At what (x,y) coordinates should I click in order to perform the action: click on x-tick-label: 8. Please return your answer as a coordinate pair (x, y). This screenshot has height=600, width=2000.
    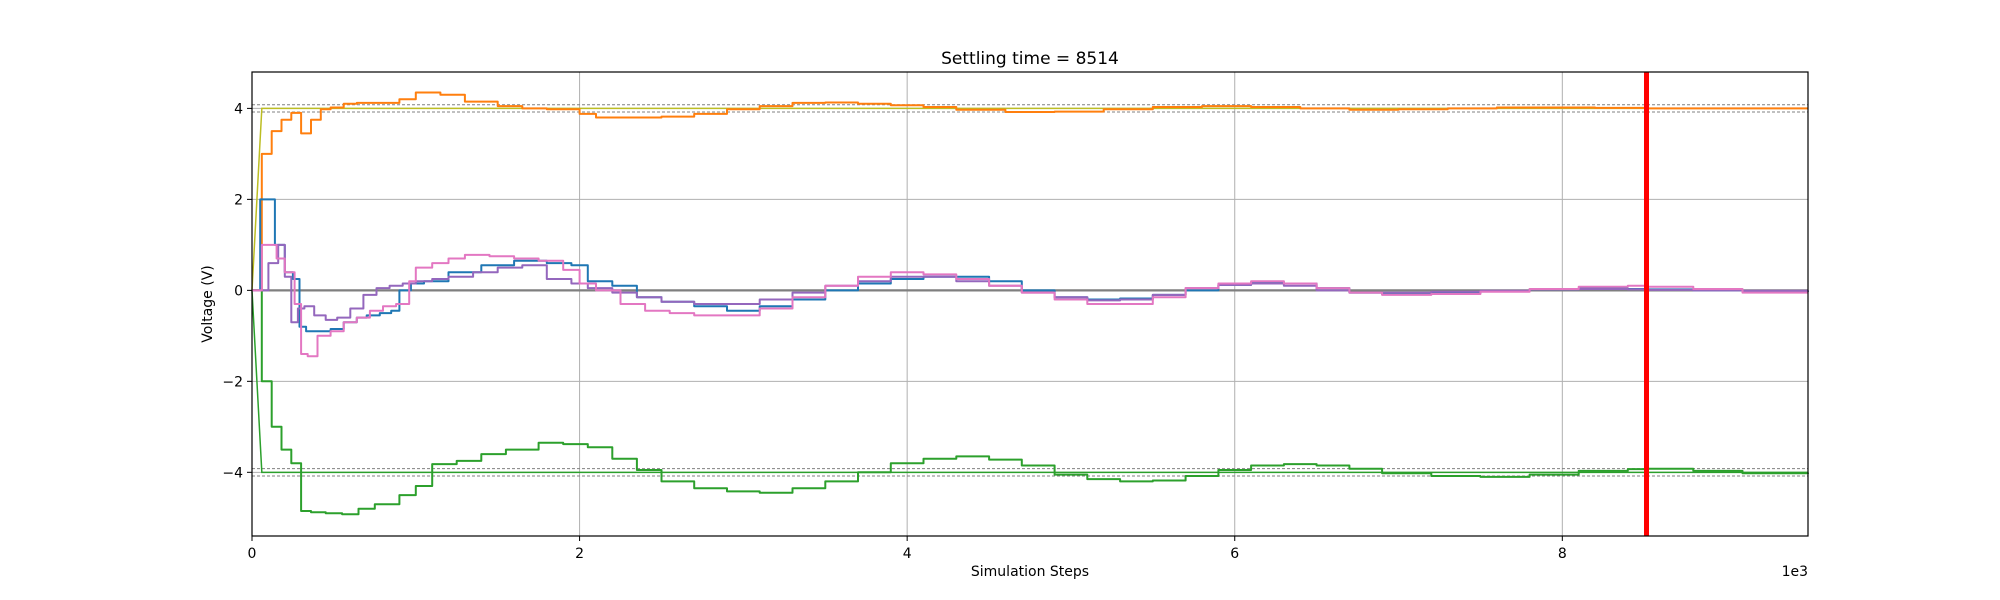
    Looking at the image, I should click on (1562, 554).